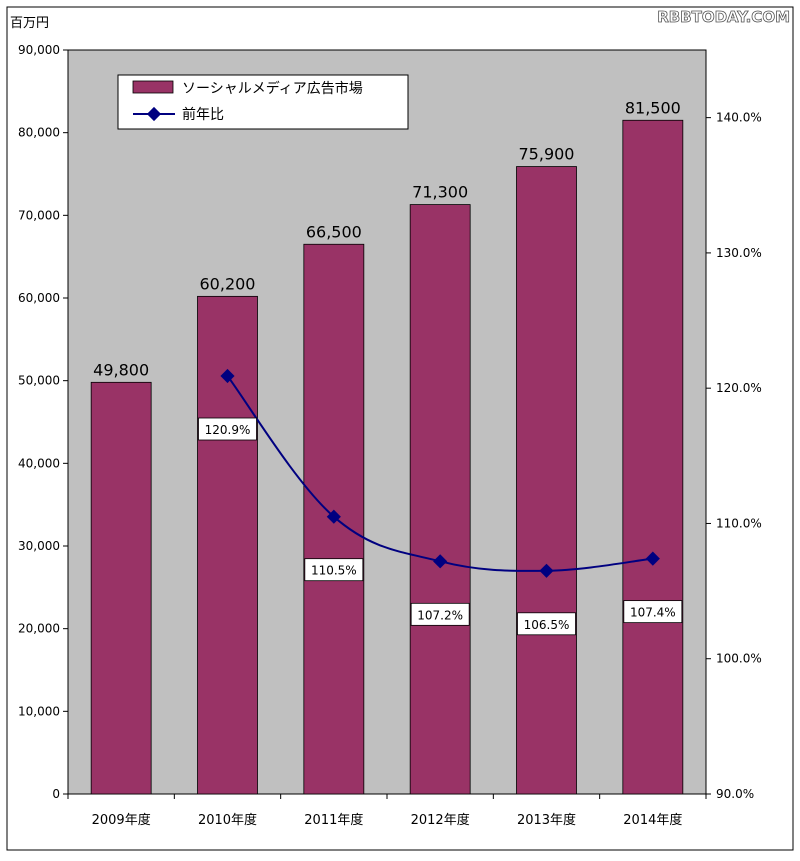 The width and height of the screenshot is (800, 861). Describe the element at coordinates (39, 711) in the screenshot. I see `left-tick-label: 10,000` at that location.